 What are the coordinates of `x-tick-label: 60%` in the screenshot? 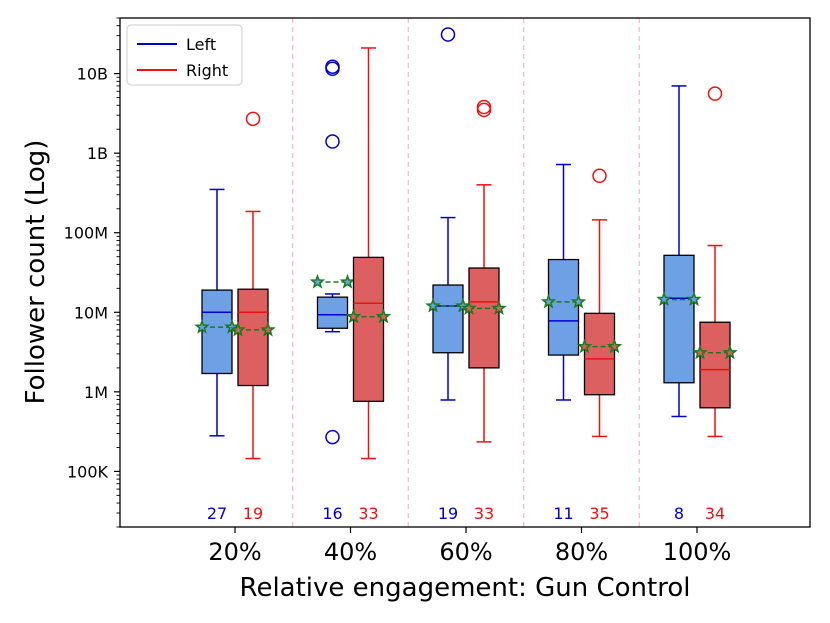 It's located at (465, 552).